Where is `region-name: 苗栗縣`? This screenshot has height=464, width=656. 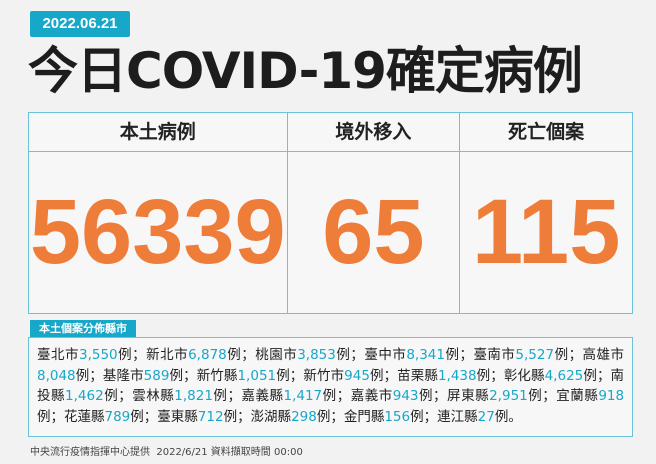 region-name: 苗栗縣 is located at coordinates (417, 375).